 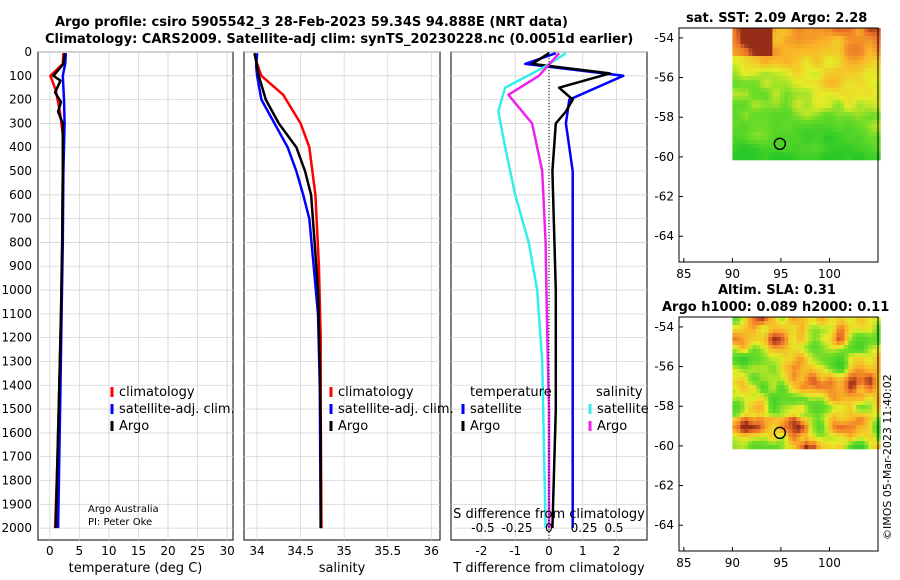 I want to click on sla_map-xtick-label: 90, so click(x=732, y=563).